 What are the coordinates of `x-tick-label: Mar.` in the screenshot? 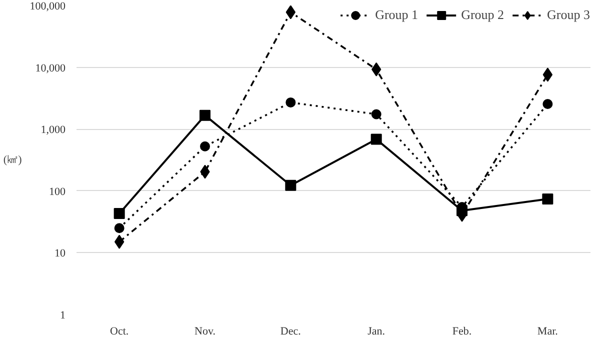 It's located at (547, 332).